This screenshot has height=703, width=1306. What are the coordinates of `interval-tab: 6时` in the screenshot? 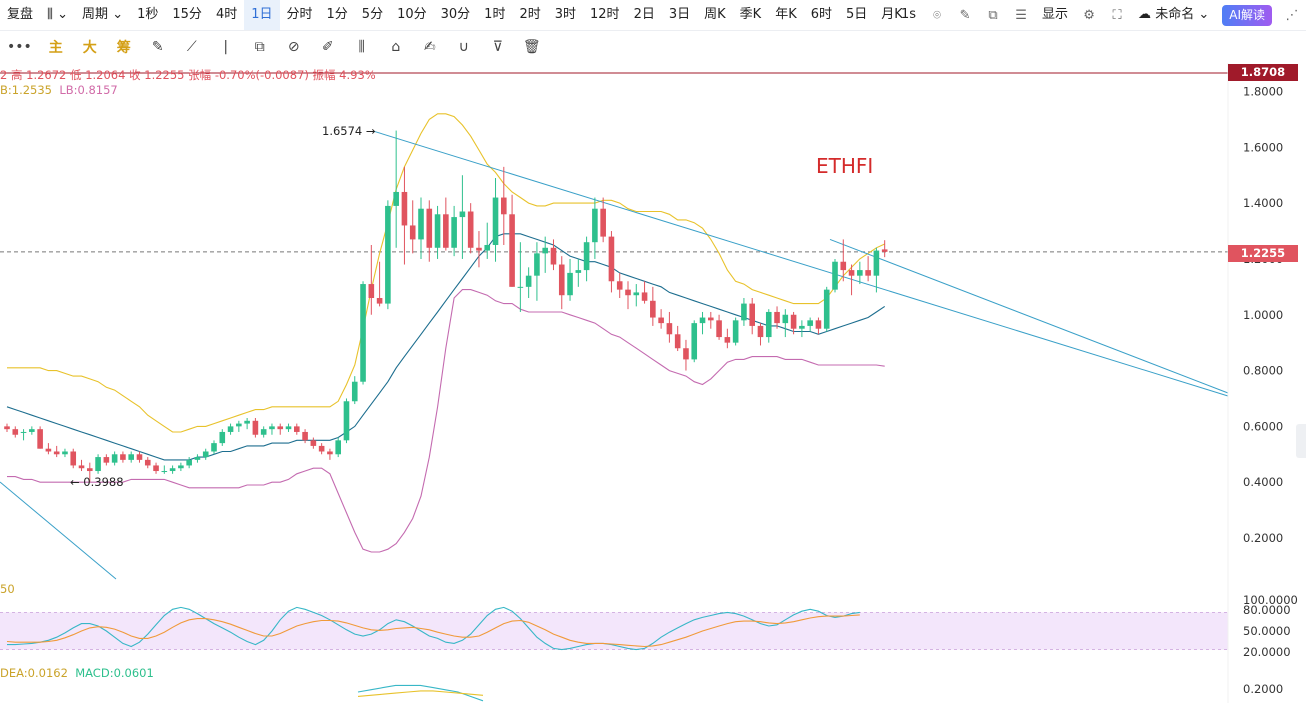 It's located at (821, 14).